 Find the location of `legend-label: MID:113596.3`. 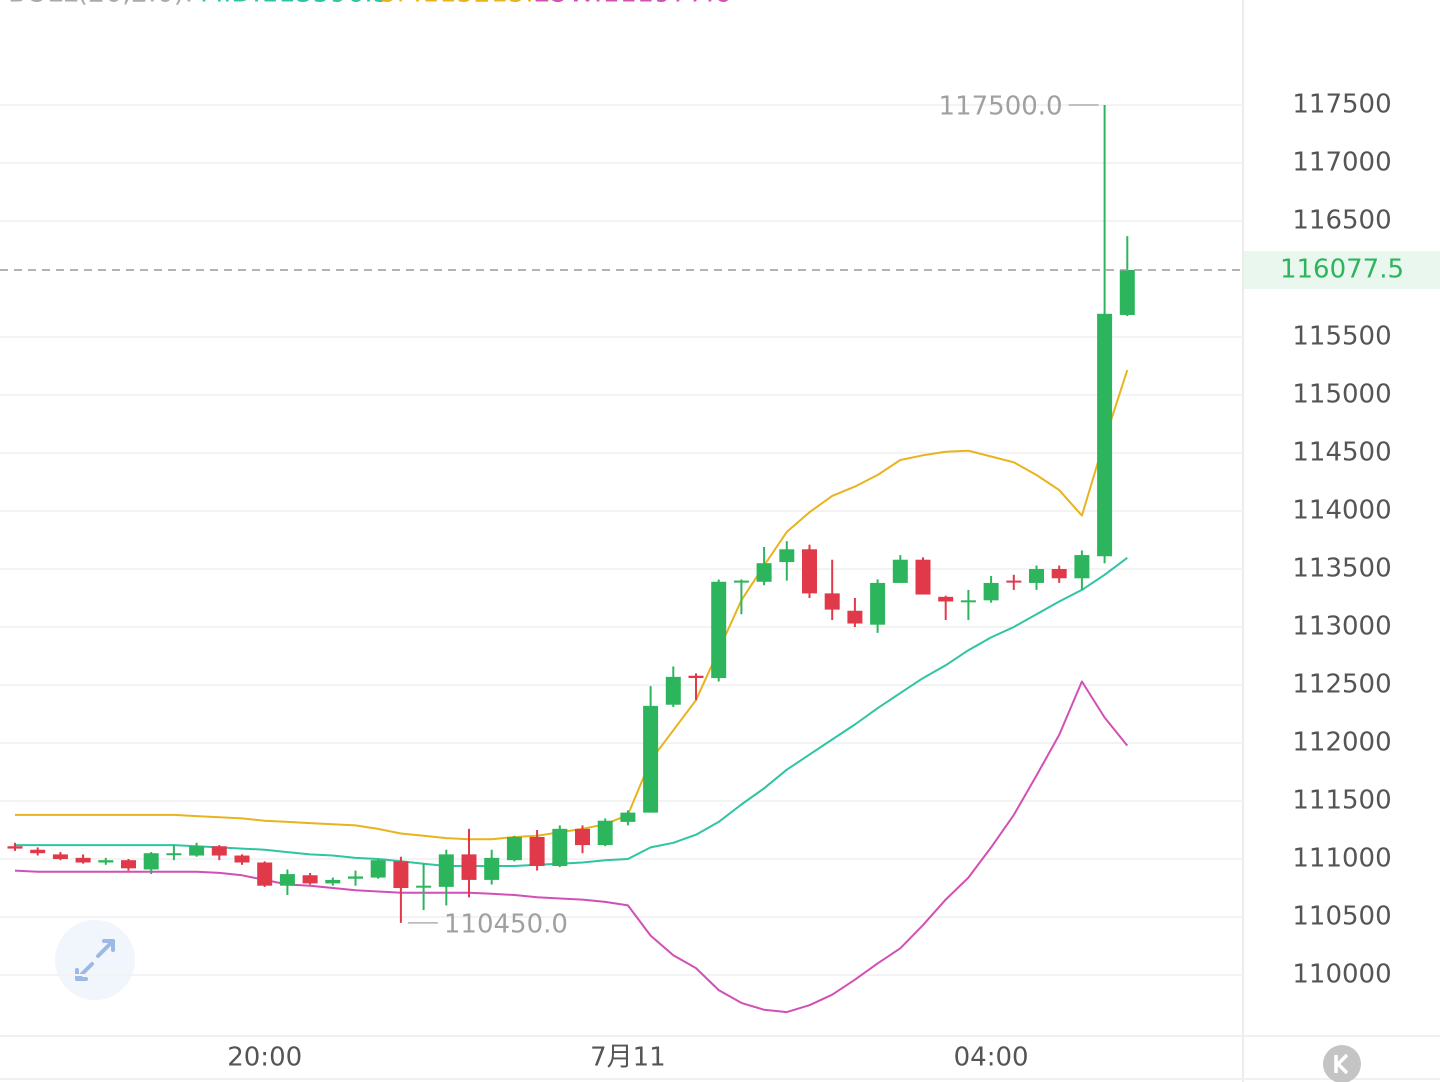

legend-label: MID:113596.3 is located at coordinates (295, 4).